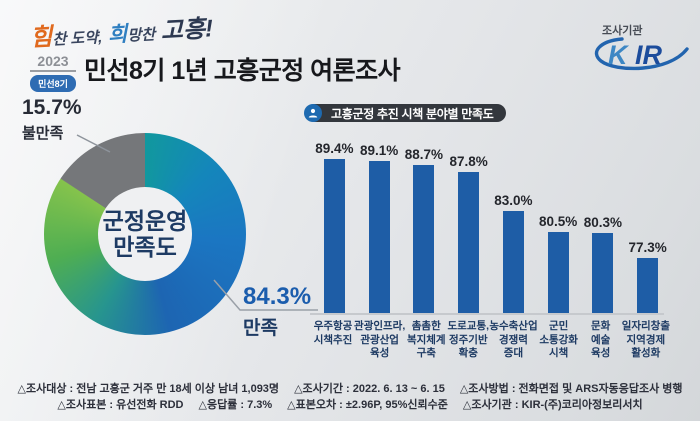 This screenshot has height=421, width=700. What do you see at coordinates (558, 340) in the screenshot?
I see `bar-category-label: 군민 소통강화 시책` at bounding box center [558, 340].